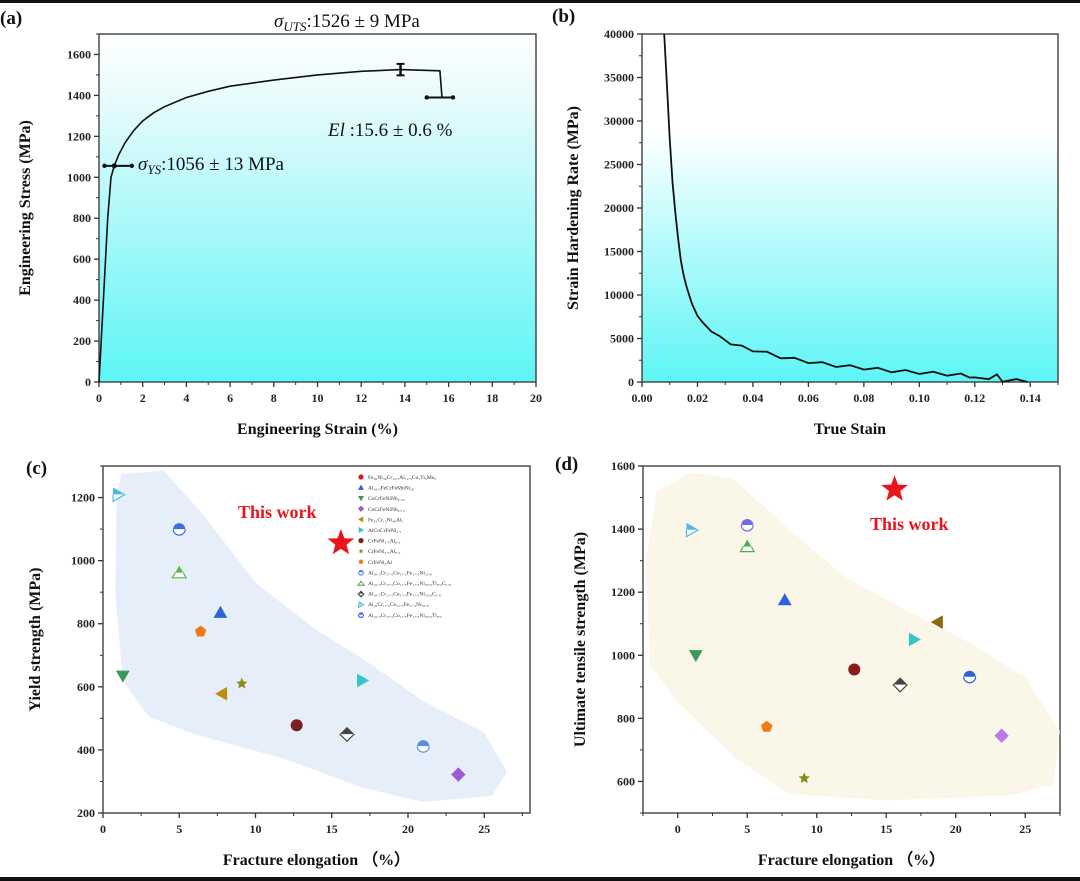 The height and width of the screenshot is (881, 1080). I want to click on x-tick-label: 25, so click(484, 829).